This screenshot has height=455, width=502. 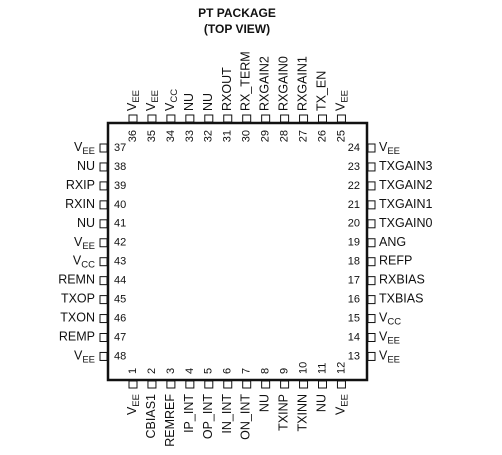 I want to click on pin-label: RXGAIN0, so click(x=284, y=83).